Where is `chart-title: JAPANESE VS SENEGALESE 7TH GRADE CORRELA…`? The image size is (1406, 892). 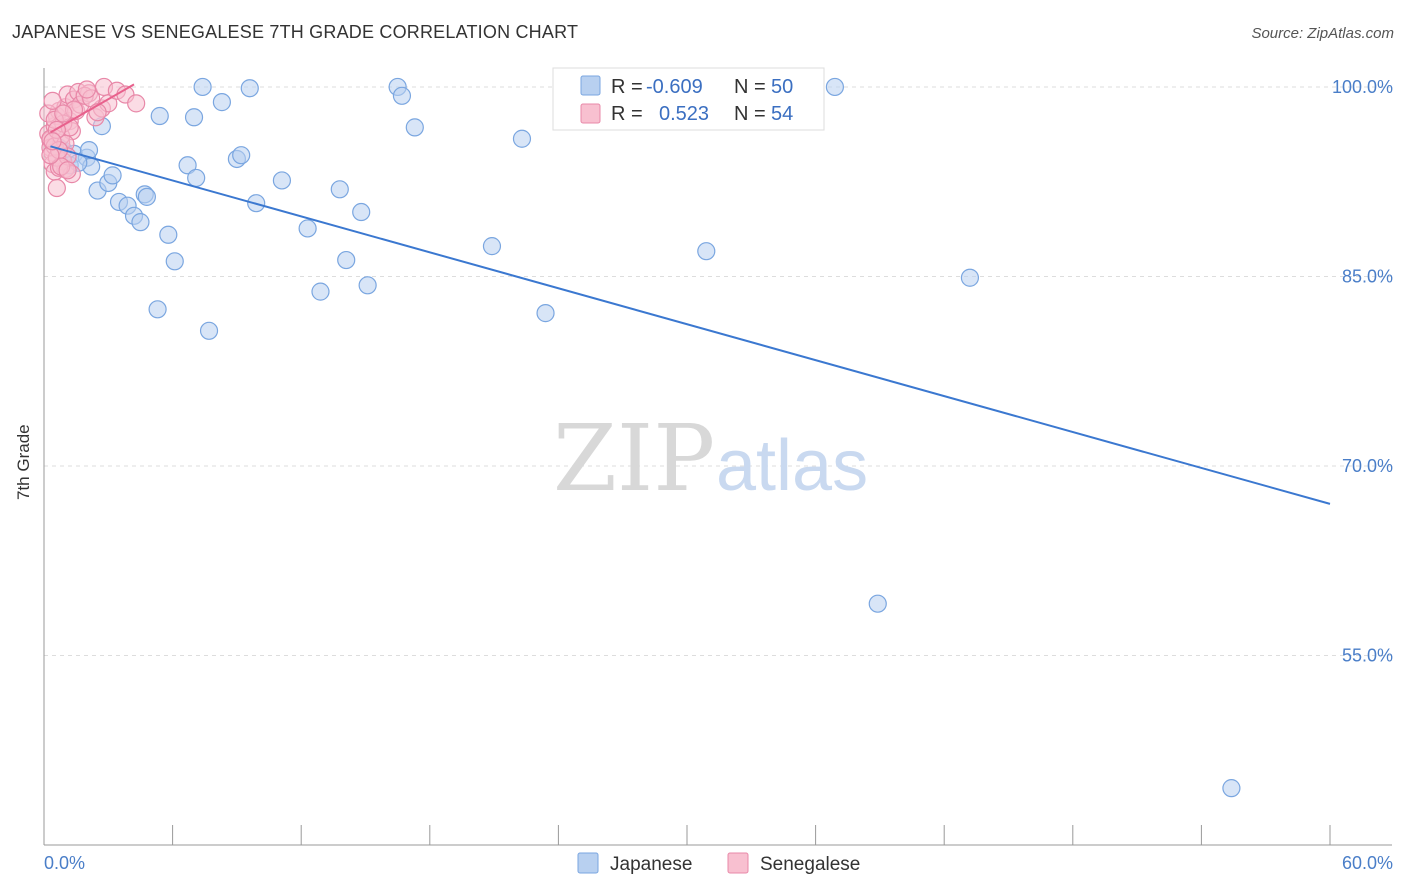 chart-title: JAPANESE VS SENEGALESE 7TH GRADE CORRELA… is located at coordinates (295, 32).